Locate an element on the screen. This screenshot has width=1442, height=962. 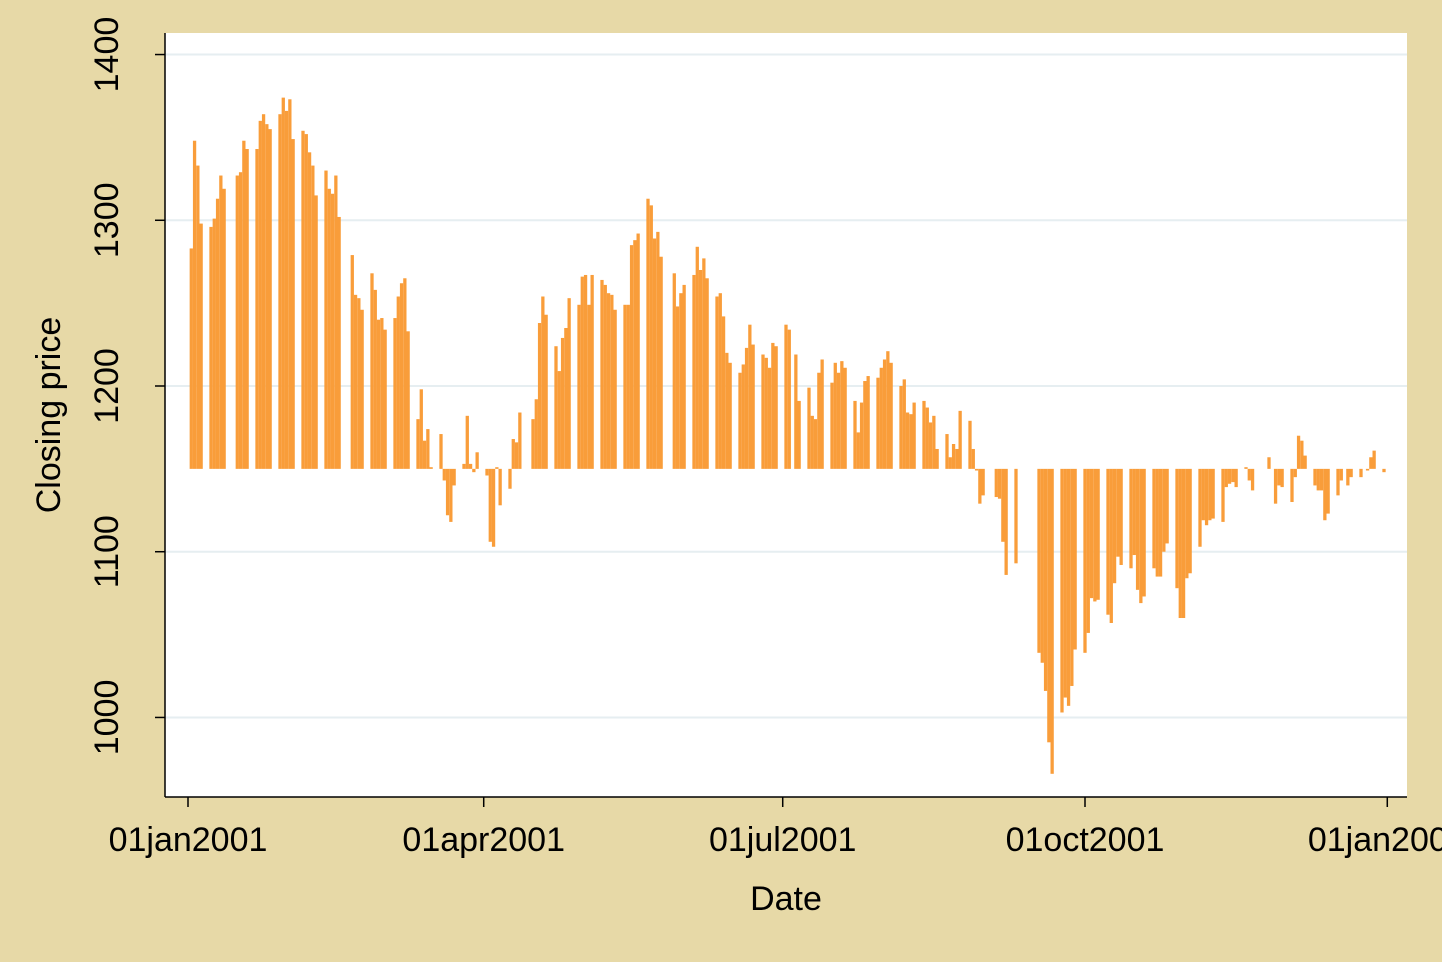
x-tick-label: 01jan2001 is located at coordinates (188, 840).